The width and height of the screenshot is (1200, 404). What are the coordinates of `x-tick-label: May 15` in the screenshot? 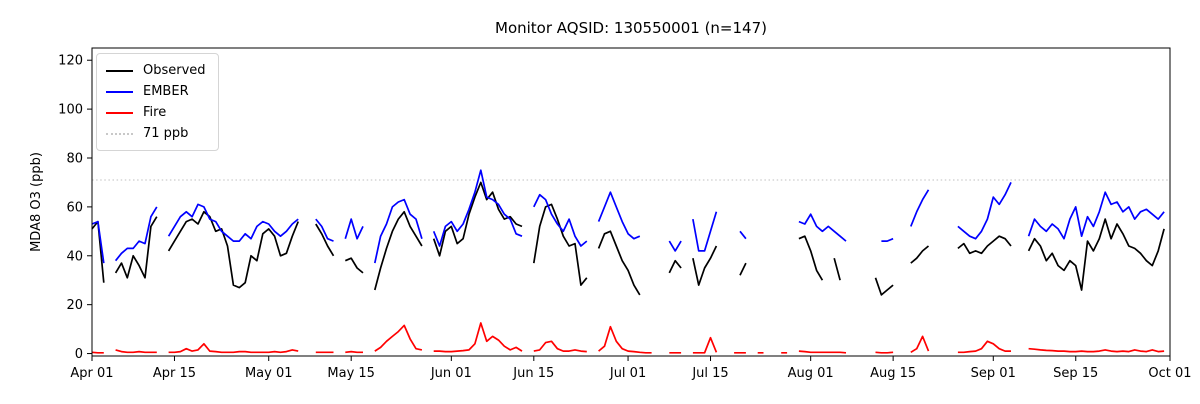 It's located at (351, 373).